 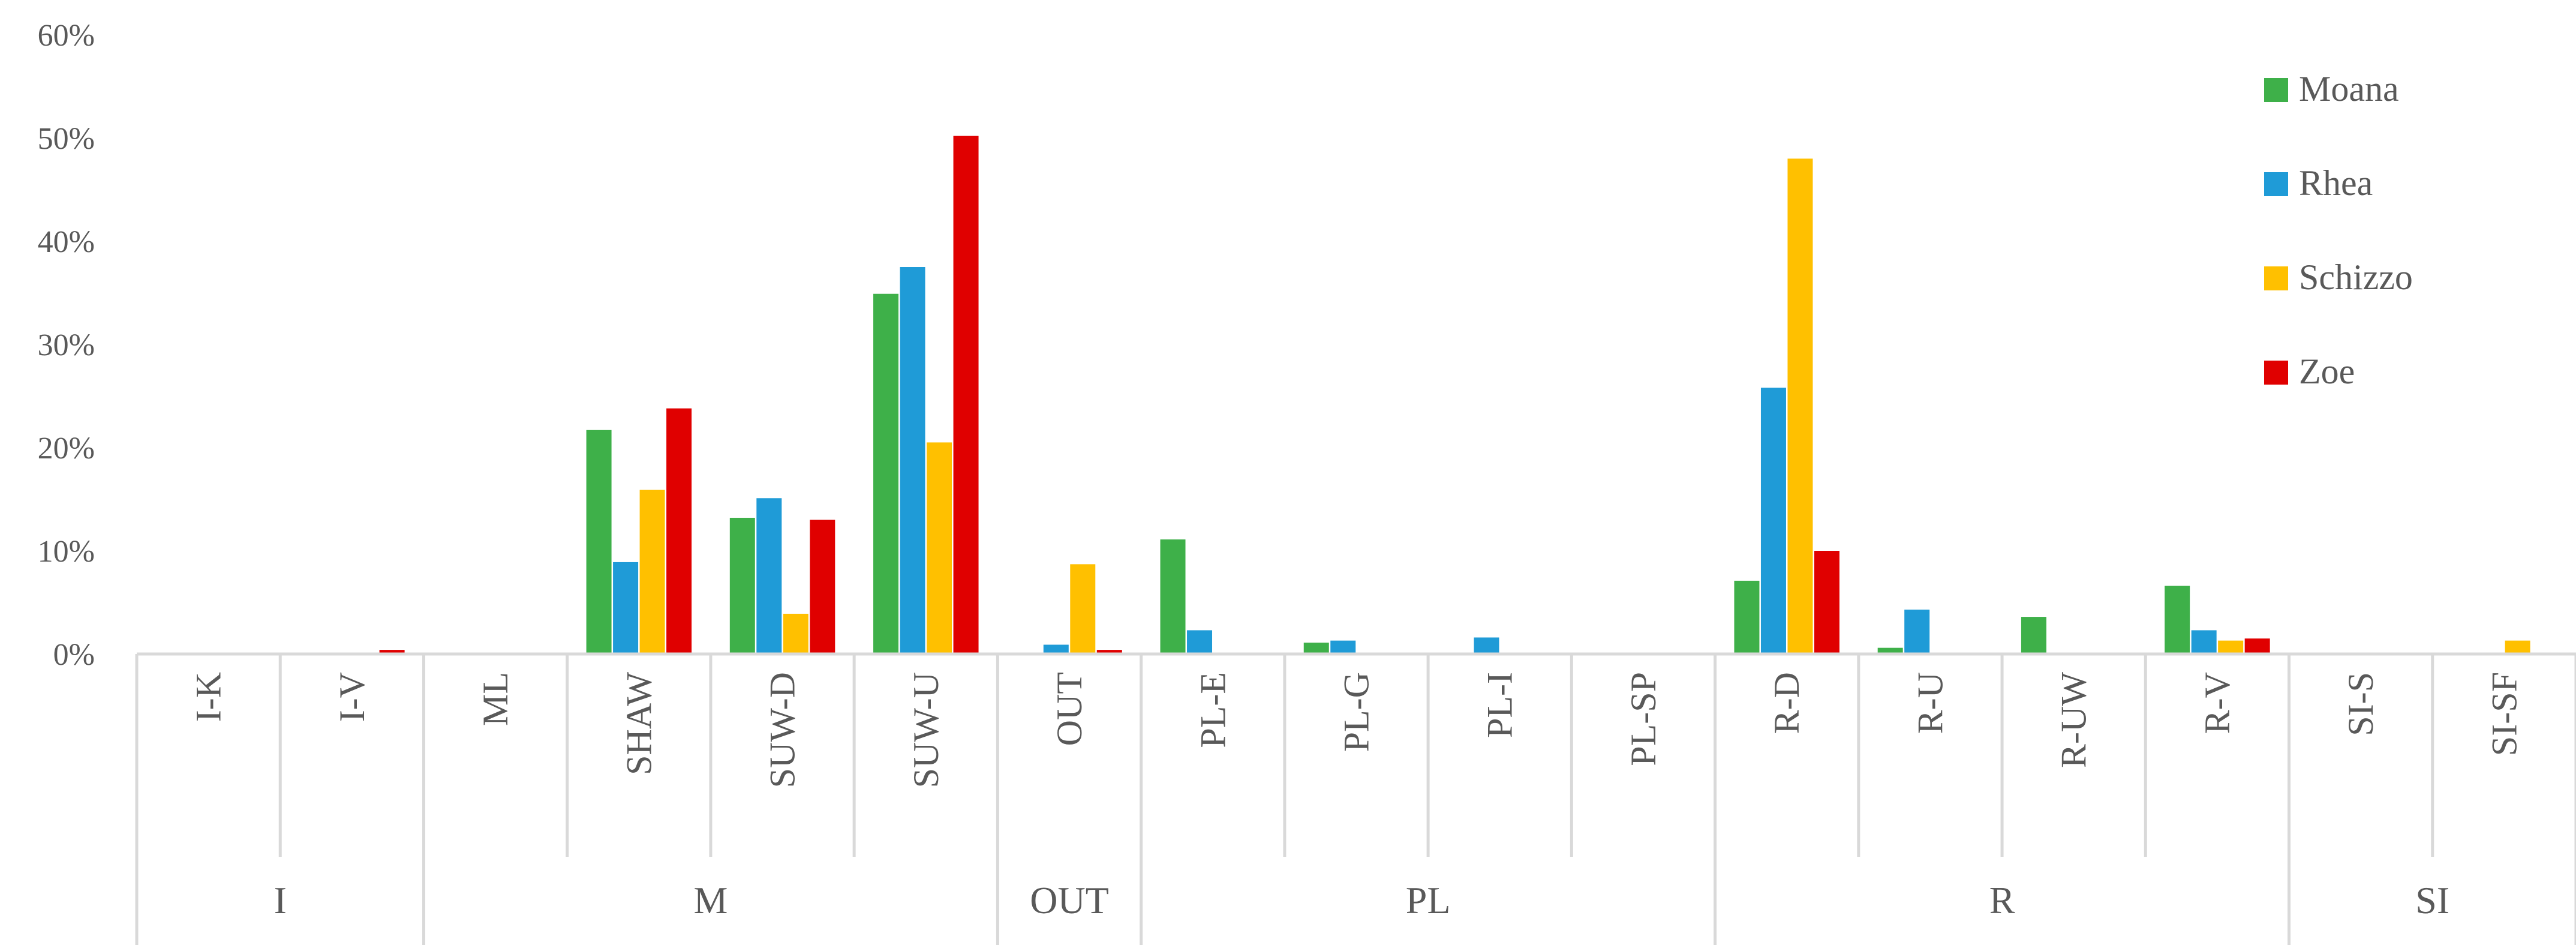 I want to click on y-tick-label: 10%, so click(x=67, y=552).